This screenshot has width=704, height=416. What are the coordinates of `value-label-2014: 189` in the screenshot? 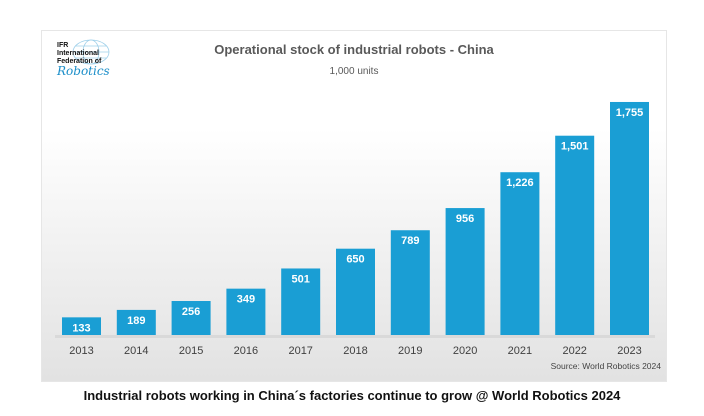 It's located at (136, 321).